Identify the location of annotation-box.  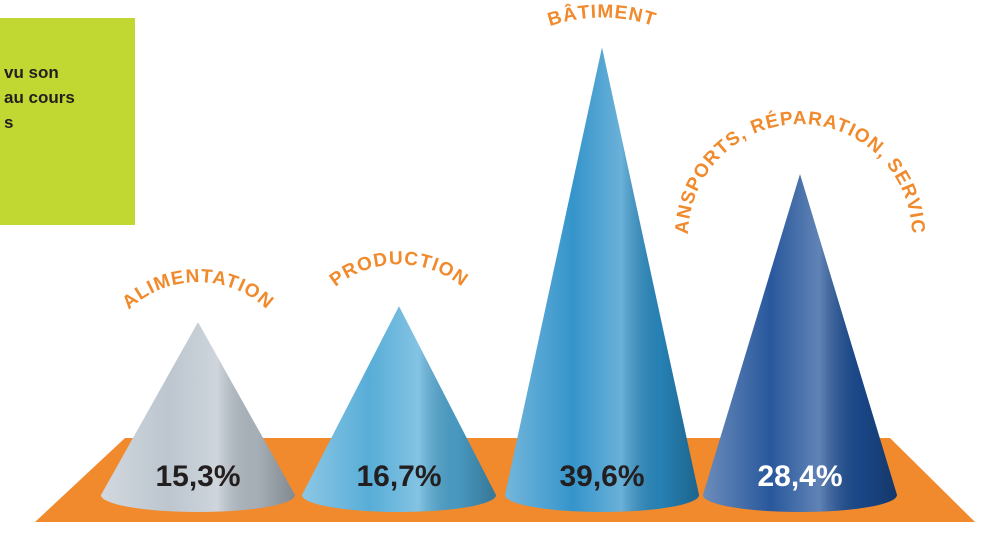
(67, 121).